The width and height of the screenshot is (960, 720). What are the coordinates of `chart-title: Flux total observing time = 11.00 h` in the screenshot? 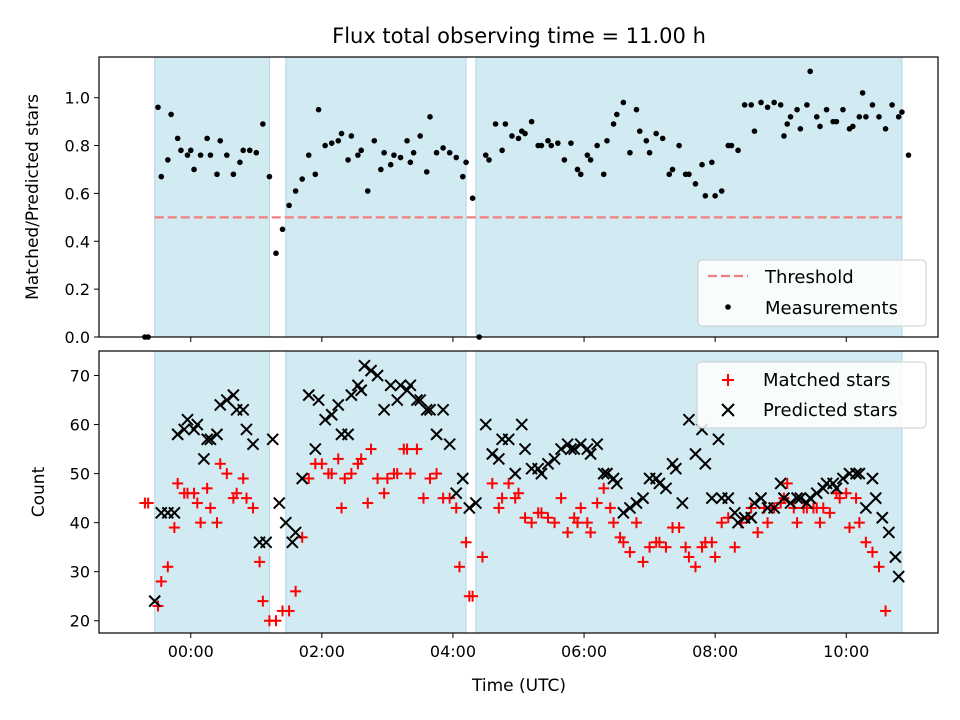 It's located at (519, 36).